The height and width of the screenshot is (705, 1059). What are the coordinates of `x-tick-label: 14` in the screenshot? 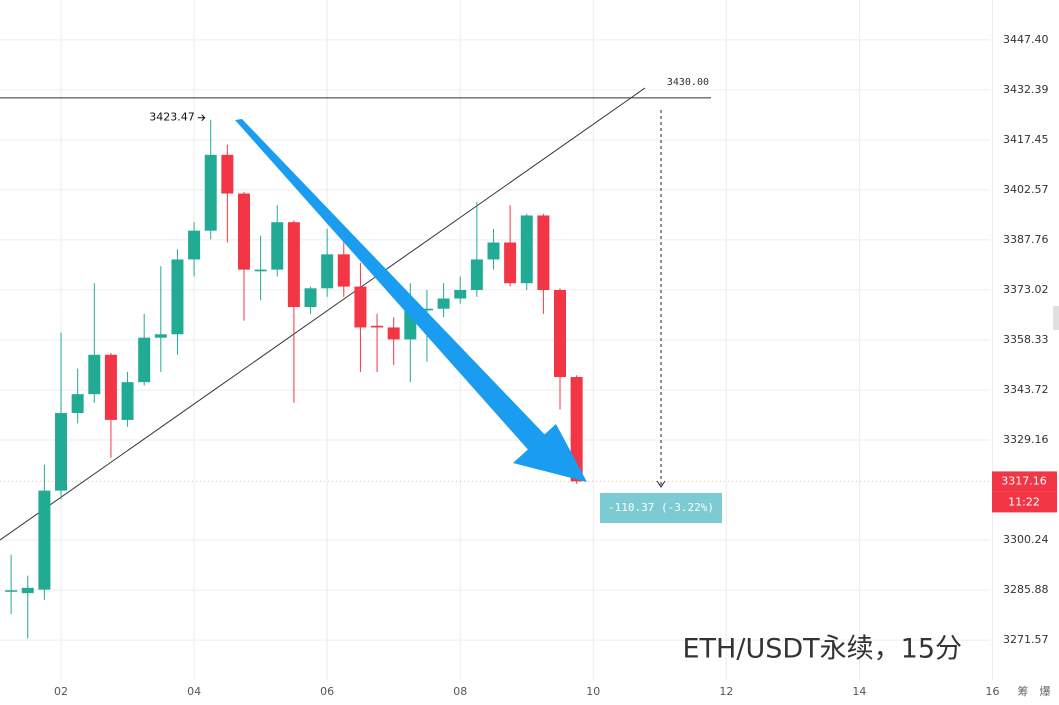 It's located at (859, 691).